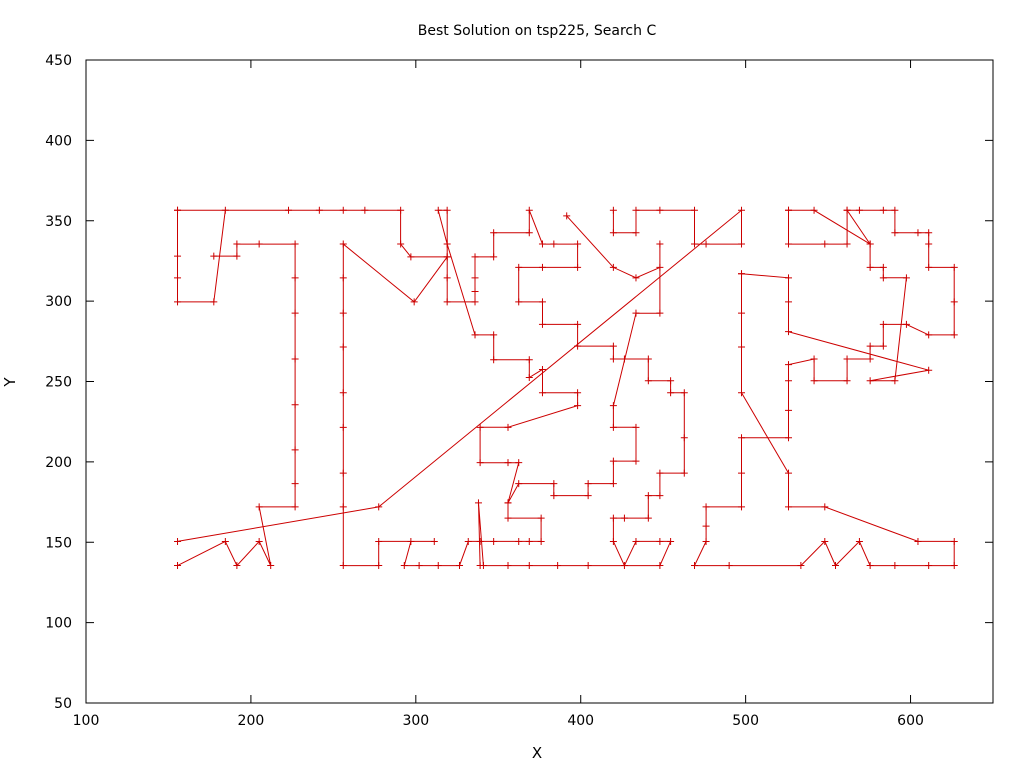 Image resolution: width=1024 pixels, height=768 pixels. I want to click on x-tick-label: 200, so click(251, 721).